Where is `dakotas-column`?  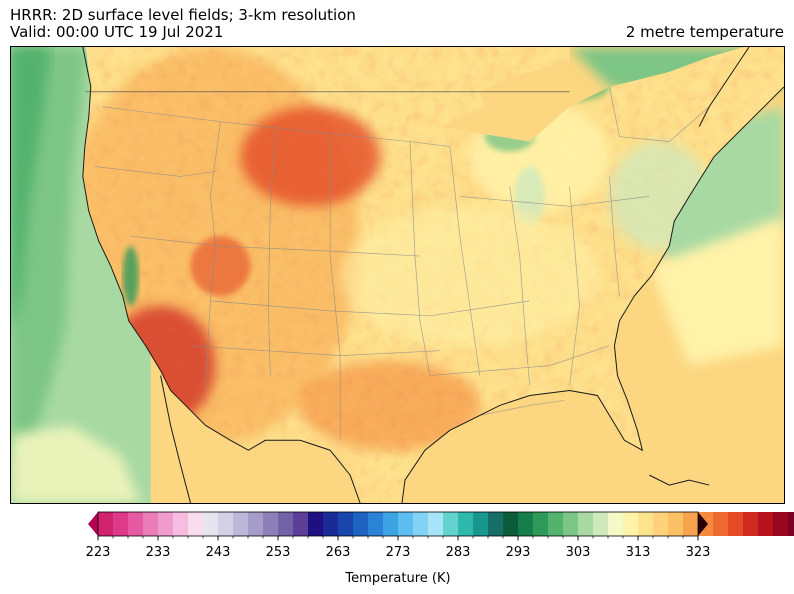 dakotas-column is located at coordinates (420, 258).